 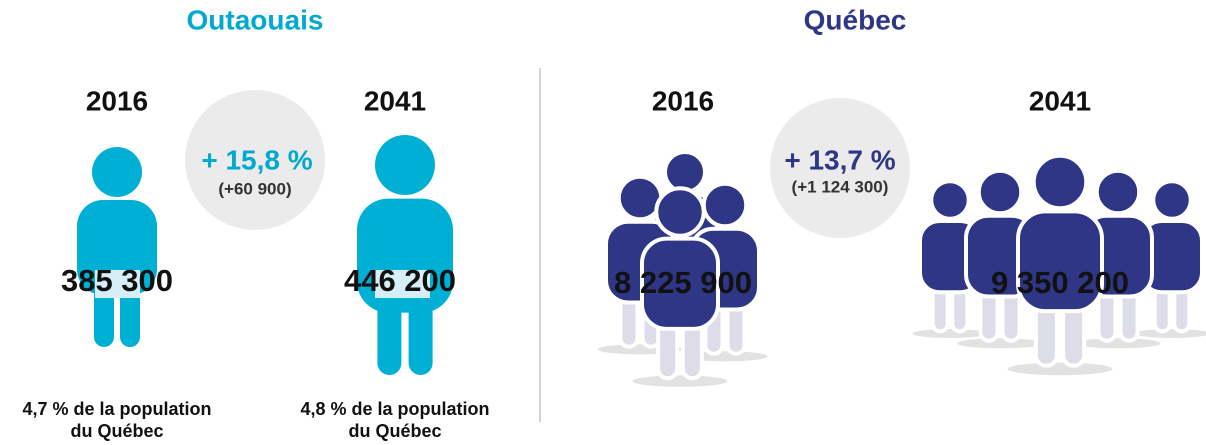 What do you see at coordinates (116, 409) in the screenshot?
I see `share-line: 4,7 % de la population` at bounding box center [116, 409].